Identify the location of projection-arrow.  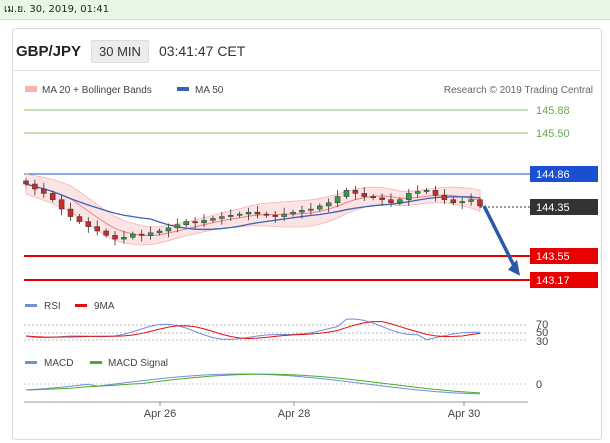
(501, 240).